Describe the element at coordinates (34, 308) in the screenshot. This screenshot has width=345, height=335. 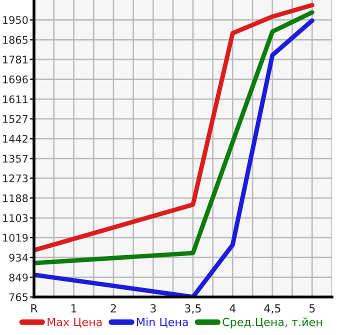
I see `x-tick-label: R` at that location.